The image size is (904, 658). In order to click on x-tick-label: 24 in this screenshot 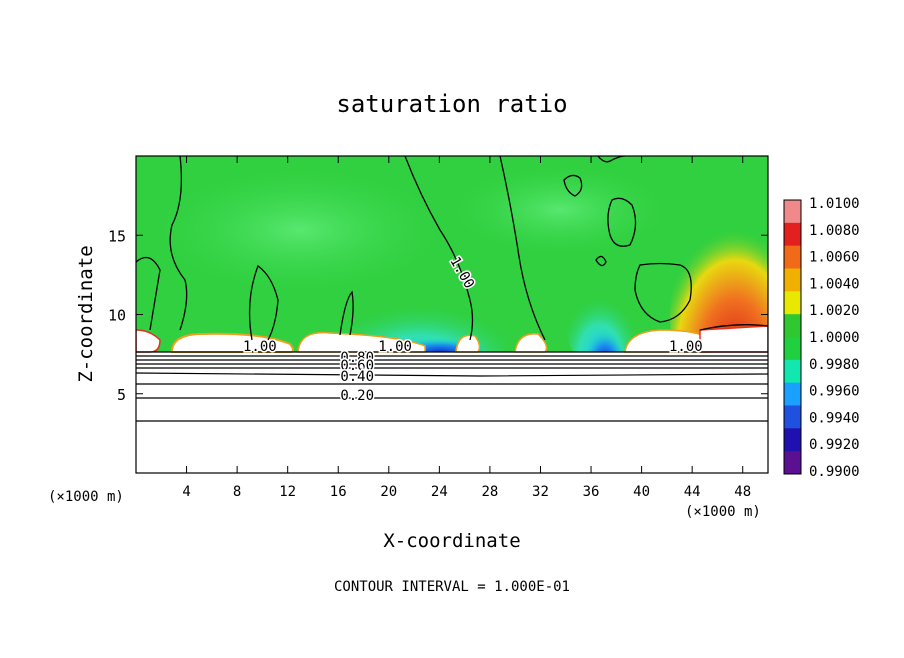, I will do `click(439, 492)`.